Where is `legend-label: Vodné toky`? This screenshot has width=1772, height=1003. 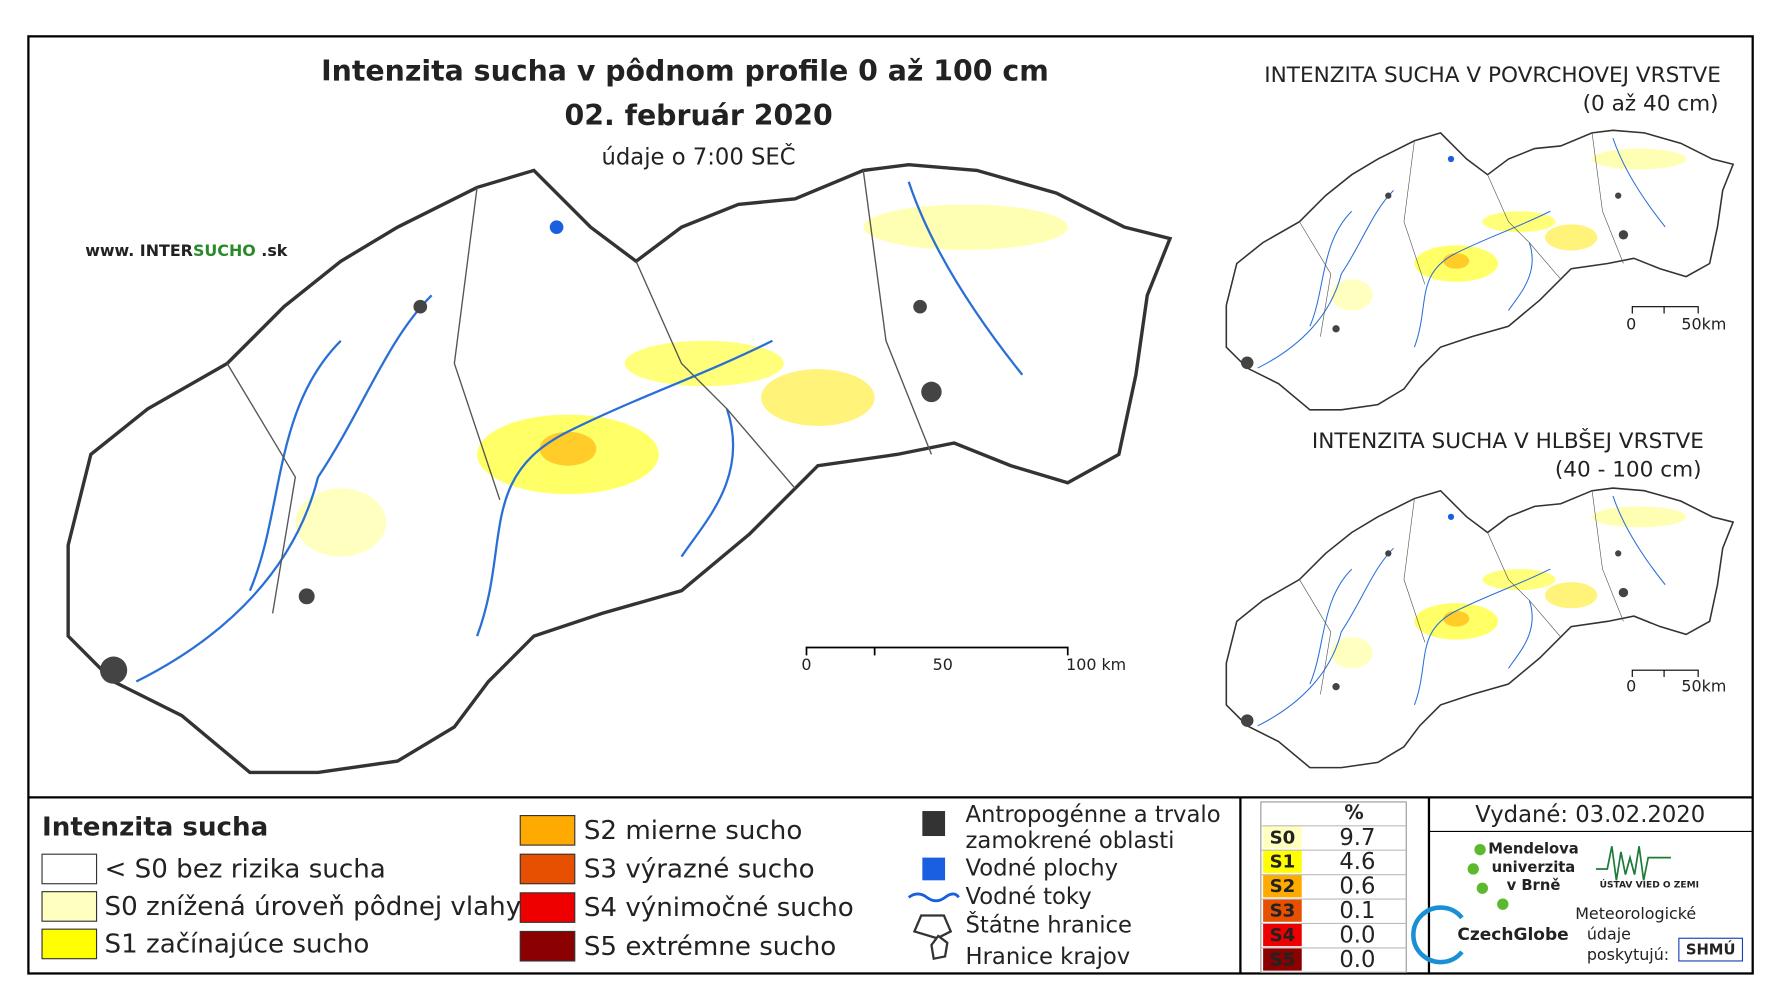
legend-label: Vodné toky is located at coordinates (1029, 897).